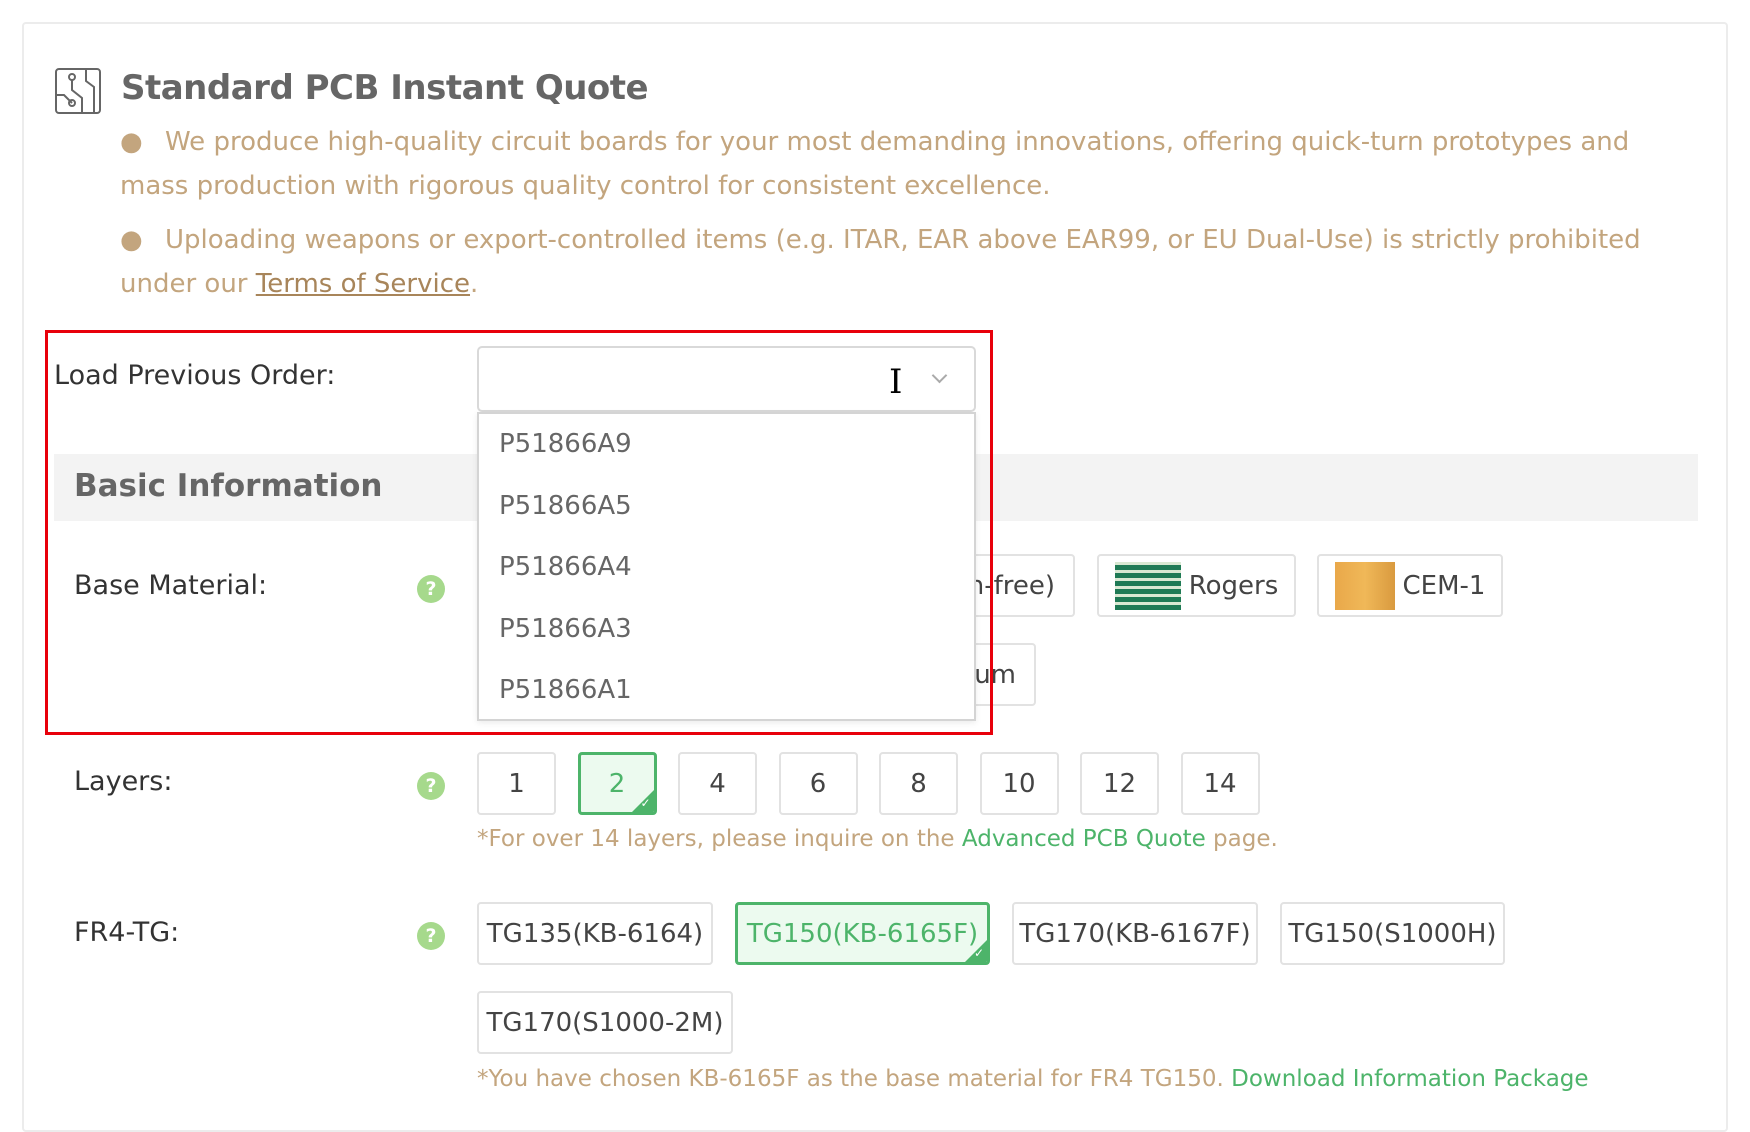 The image size is (1750, 1132). Describe the element at coordinates (1196, 585) in the screenshot. I see `base-material-option-rogers: Rogers` at that location.